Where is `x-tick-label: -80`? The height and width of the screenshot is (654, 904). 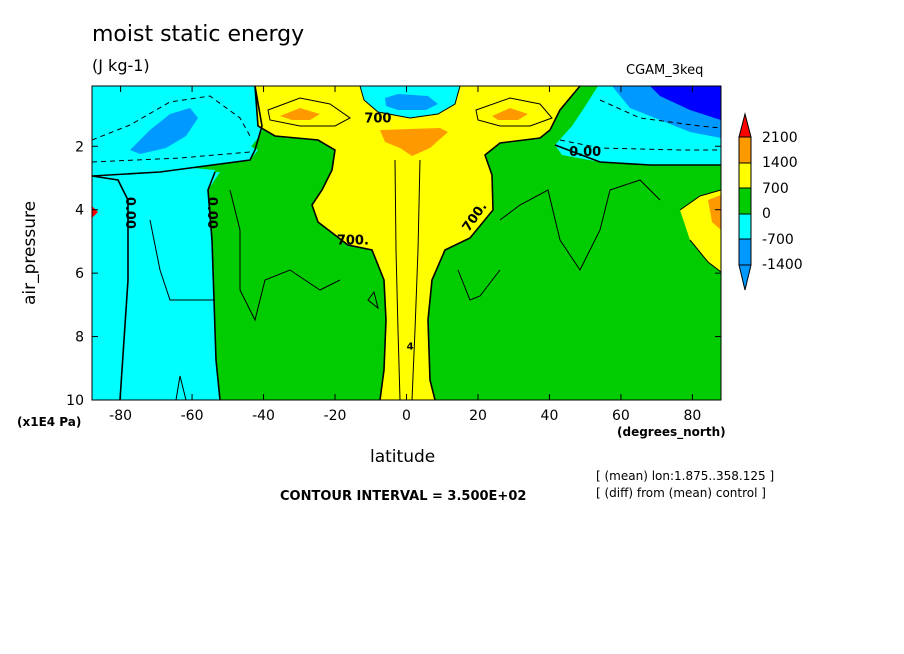
x-tick-label: -80 is located at coordinates (120, 416).